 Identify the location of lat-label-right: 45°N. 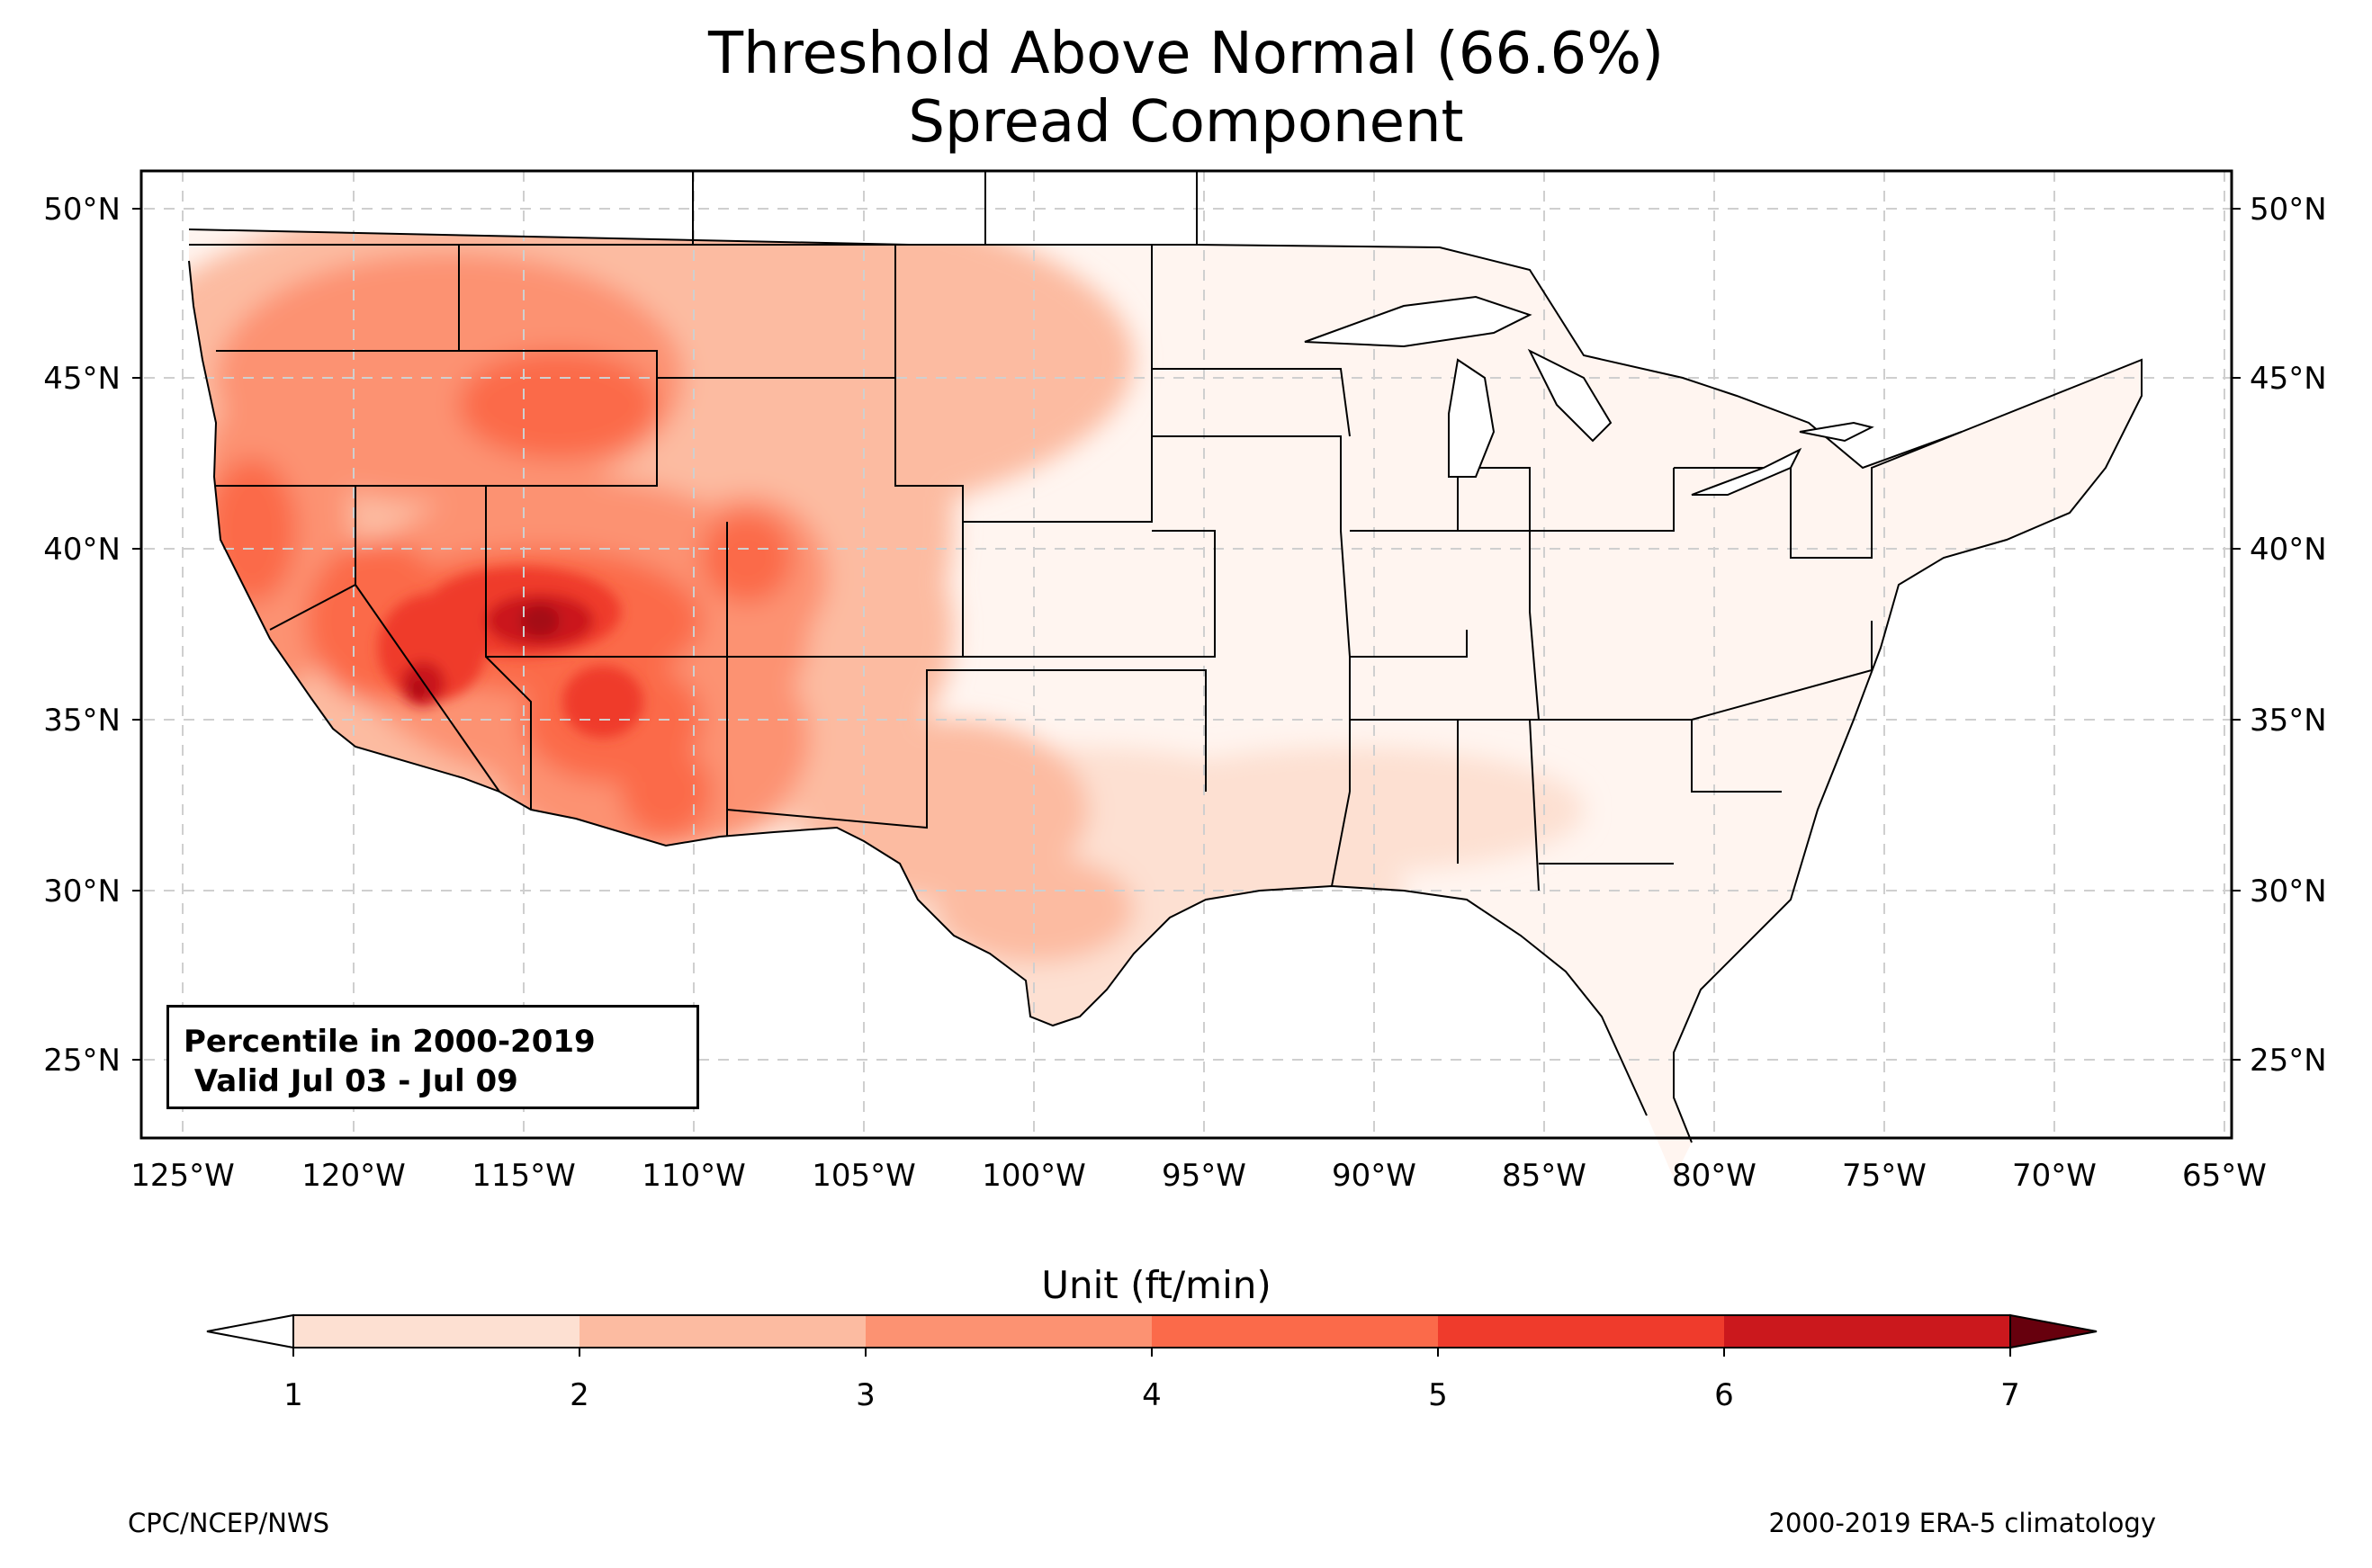
(2288, 379).